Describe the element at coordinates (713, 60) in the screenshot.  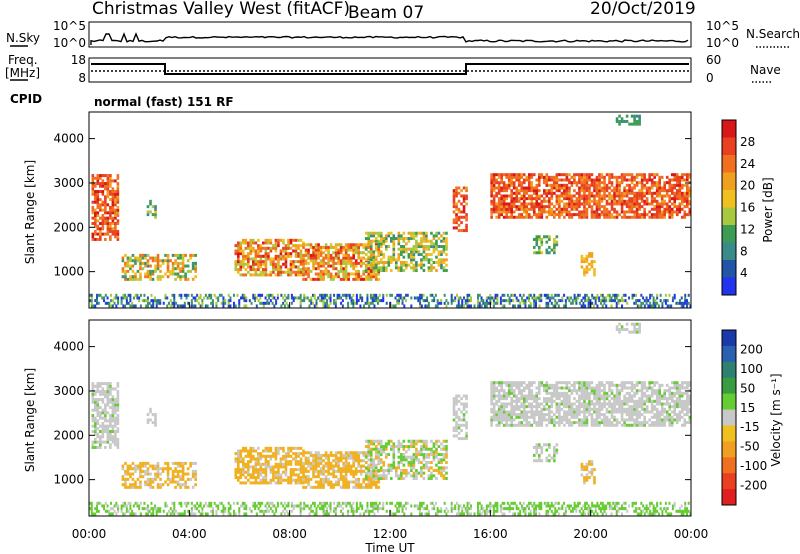
I see `freq-tick-top-right: 60` at that location.